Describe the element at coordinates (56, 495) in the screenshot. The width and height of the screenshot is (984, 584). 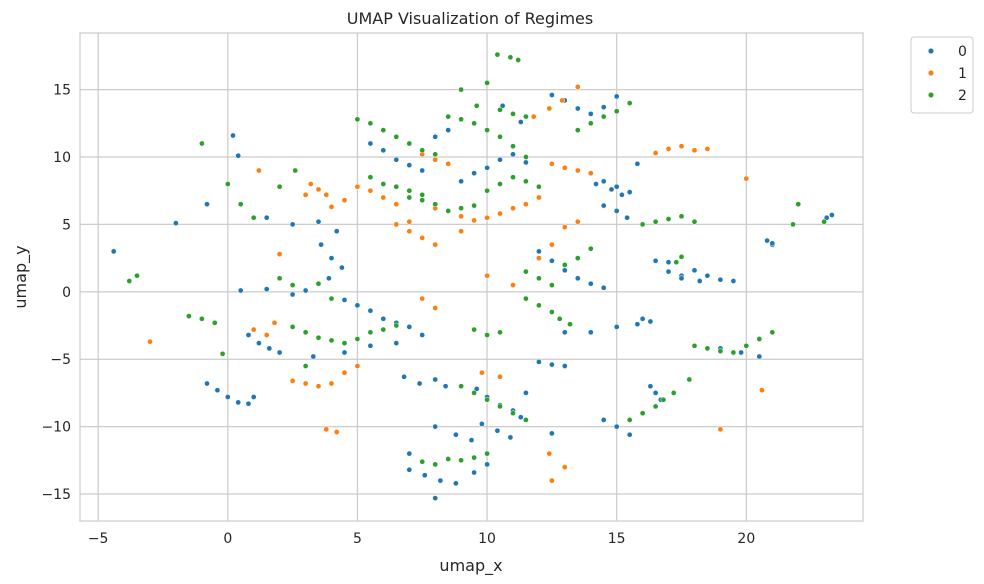
I see `y-tick-label: −15` at that location.